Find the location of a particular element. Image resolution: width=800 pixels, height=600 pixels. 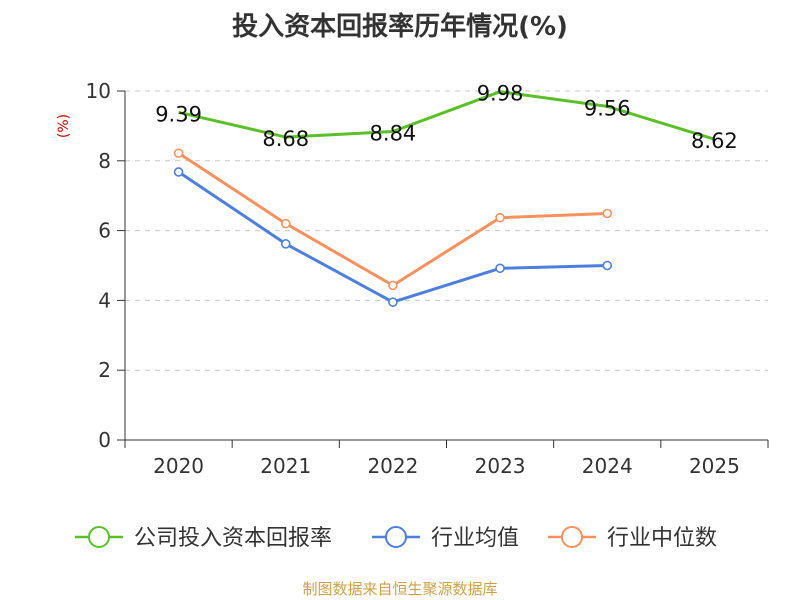

y-tick-label-2: 2 is located at coordinates (104, 370).